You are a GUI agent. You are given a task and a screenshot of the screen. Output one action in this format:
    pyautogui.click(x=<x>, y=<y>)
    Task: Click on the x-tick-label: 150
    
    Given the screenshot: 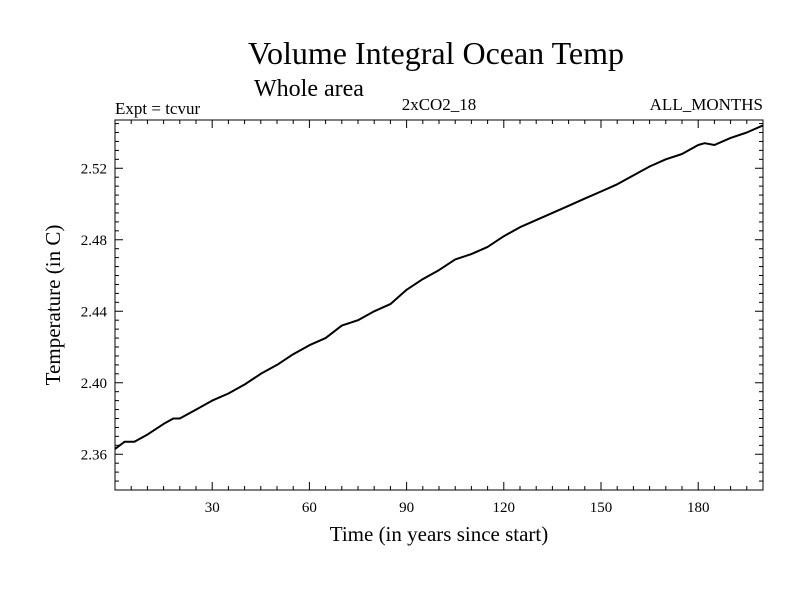 What is the action you would take?
    pyautogui.click(x=601, y=508)
    